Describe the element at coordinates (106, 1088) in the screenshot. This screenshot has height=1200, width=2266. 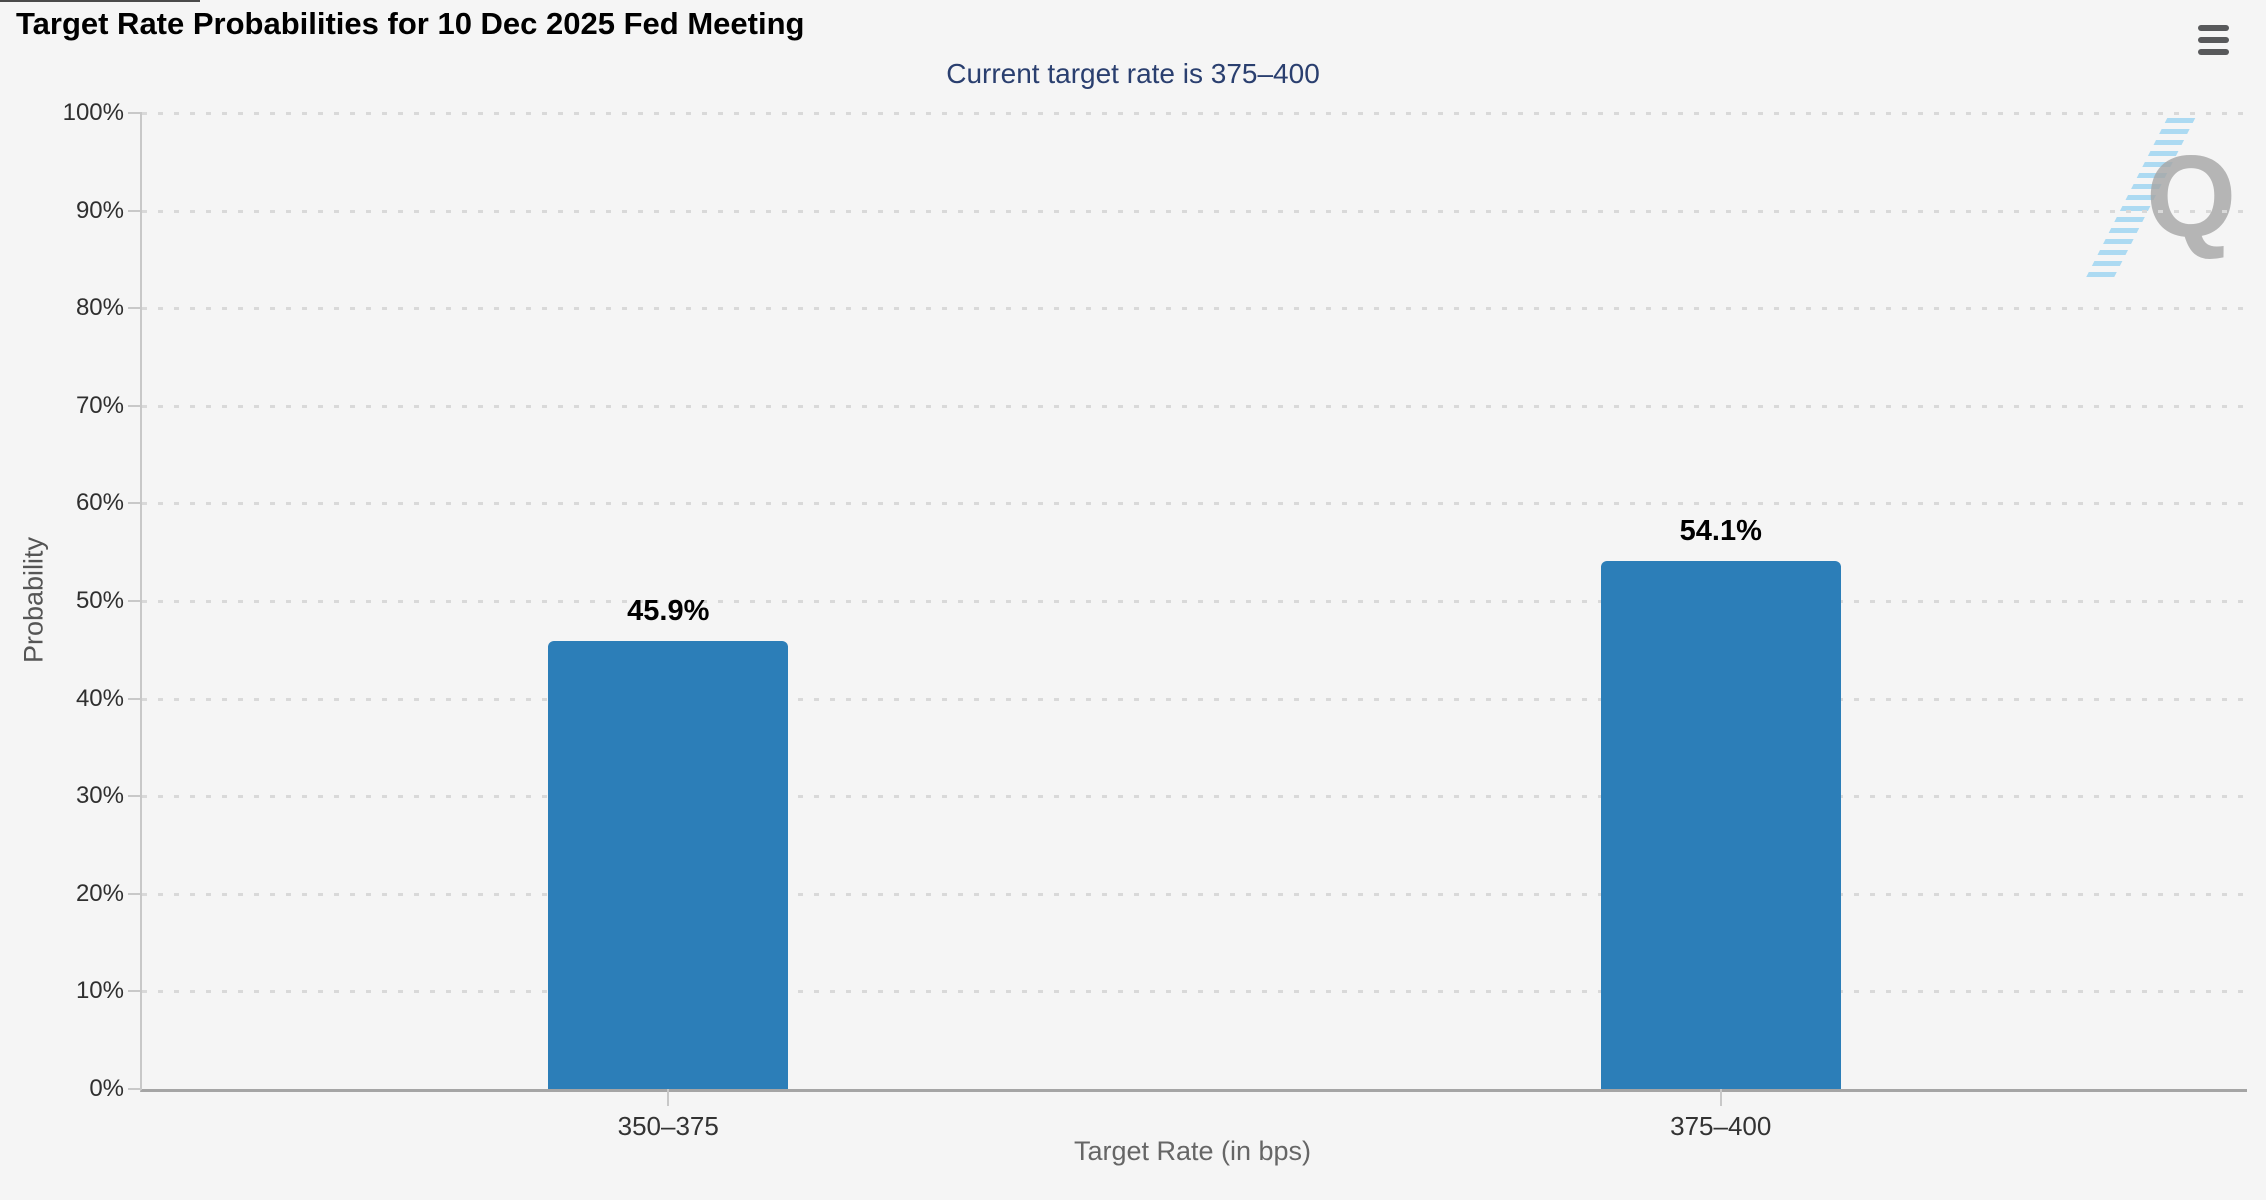
I see `y-tick-label-0: 0%` at that location.